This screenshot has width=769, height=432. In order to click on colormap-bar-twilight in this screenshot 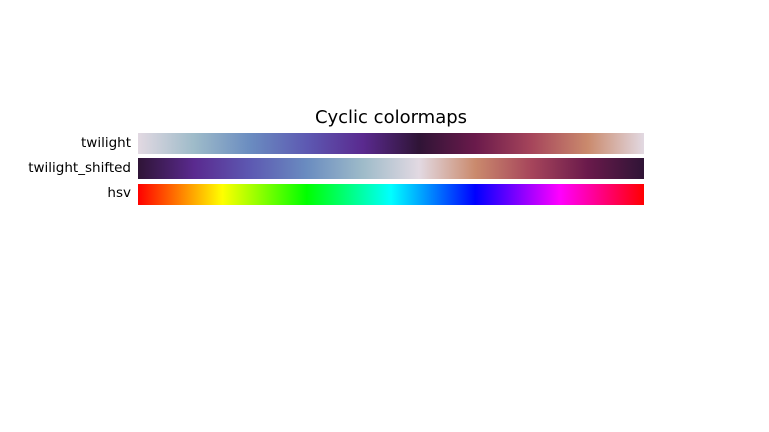, I will do `click(391, 143)`.